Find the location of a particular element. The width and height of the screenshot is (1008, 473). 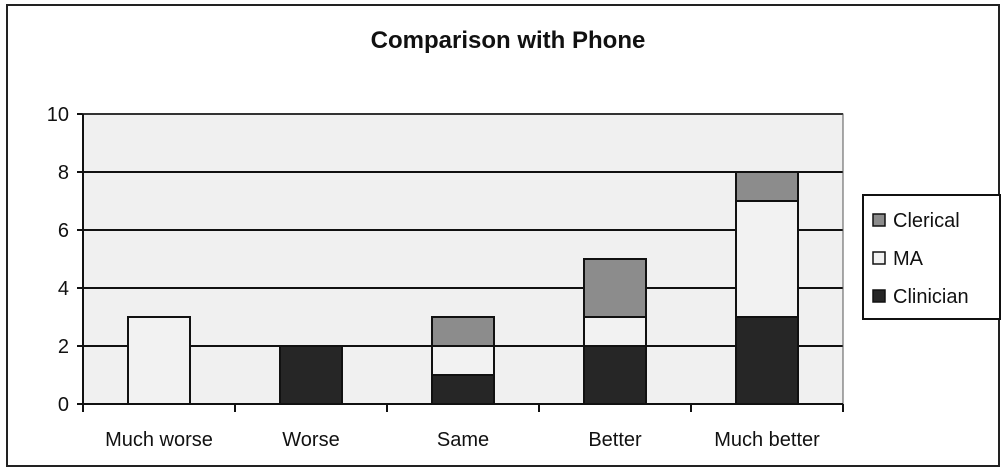

bar-clinician-same is located at coordinates (463, 389).